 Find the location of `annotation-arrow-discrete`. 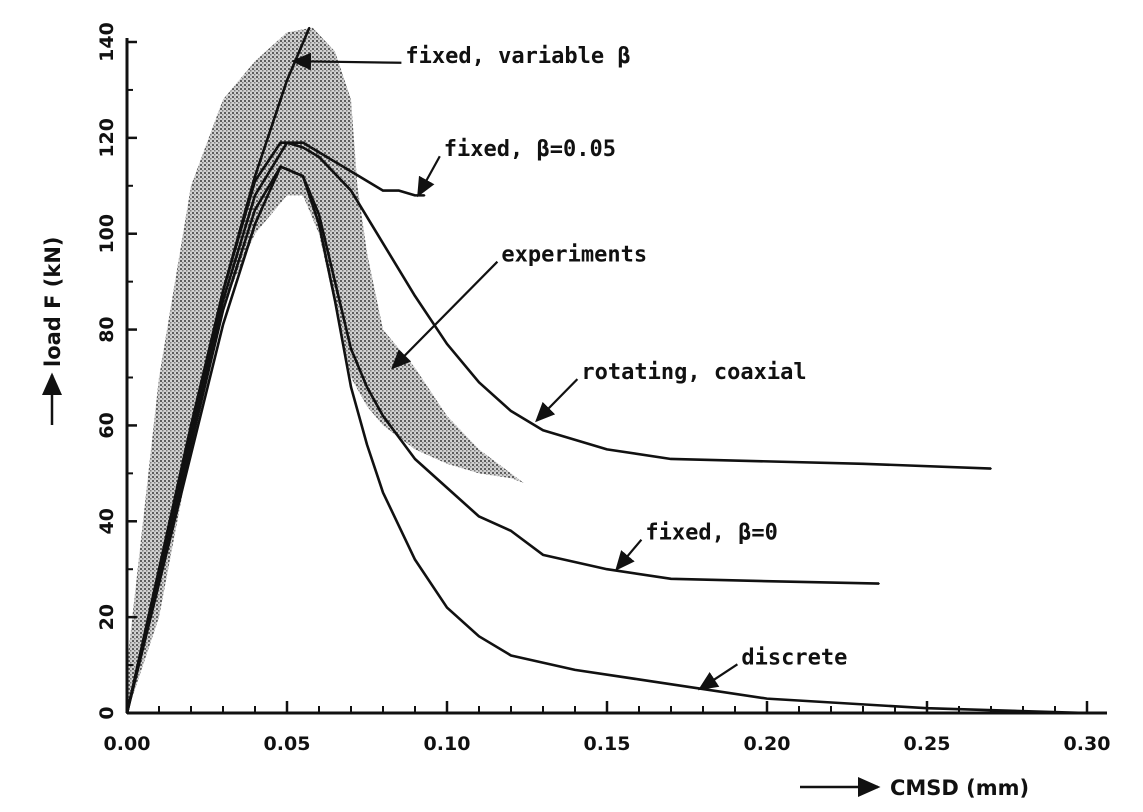

annotation-arrow-discrete is located at coordinates (718, 677).